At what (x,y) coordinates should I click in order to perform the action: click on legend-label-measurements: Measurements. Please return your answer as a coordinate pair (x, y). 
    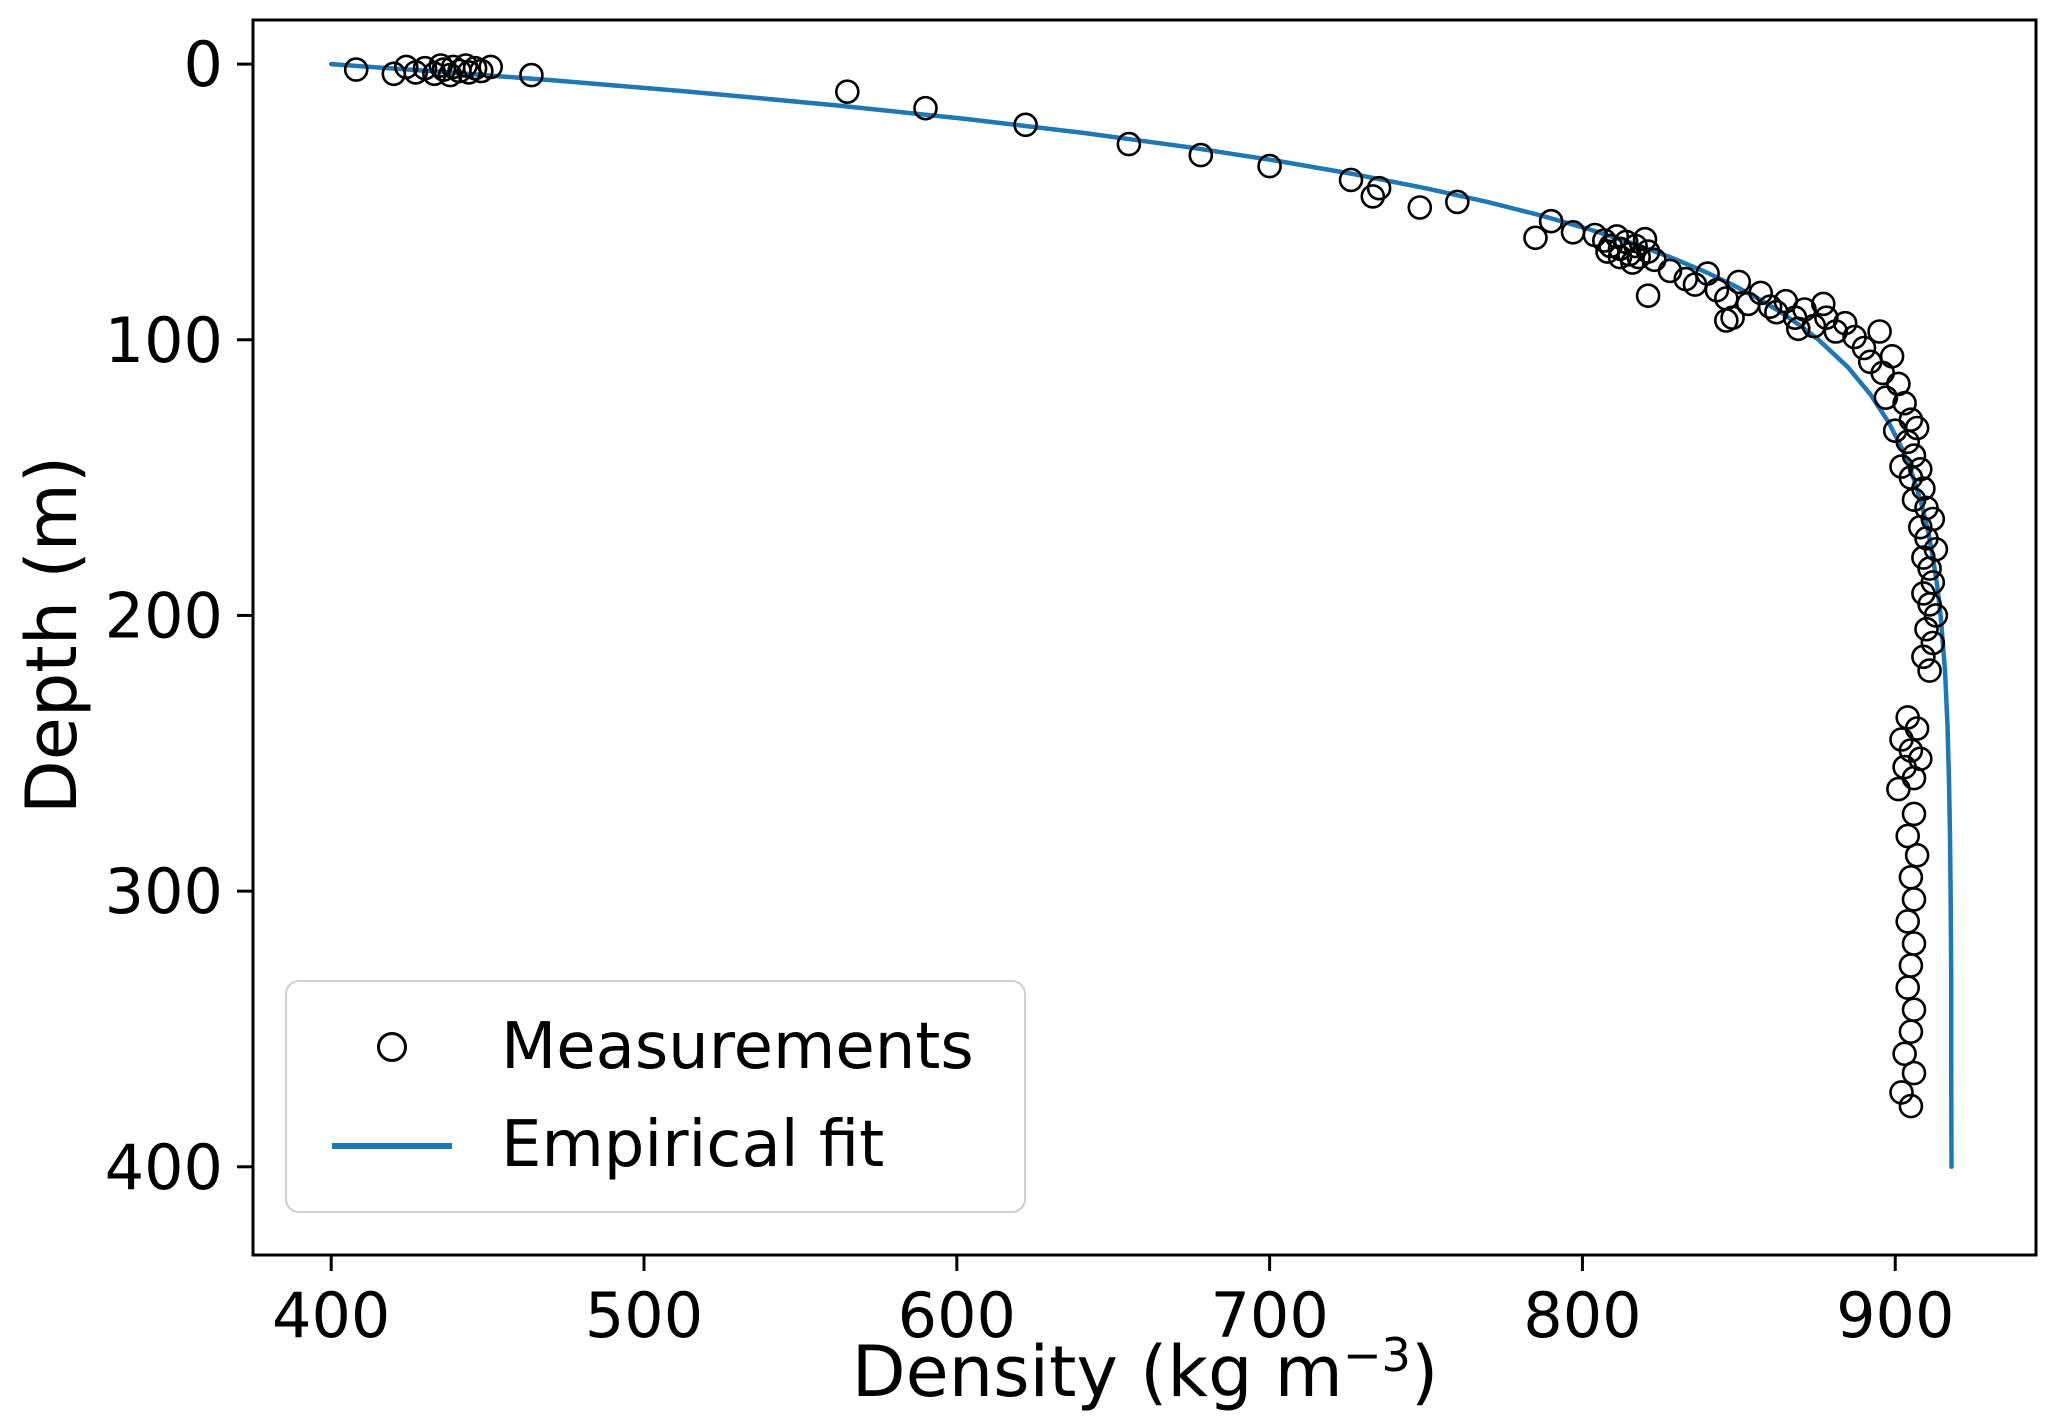
    Looking at the image, I should click on (737, 1047).